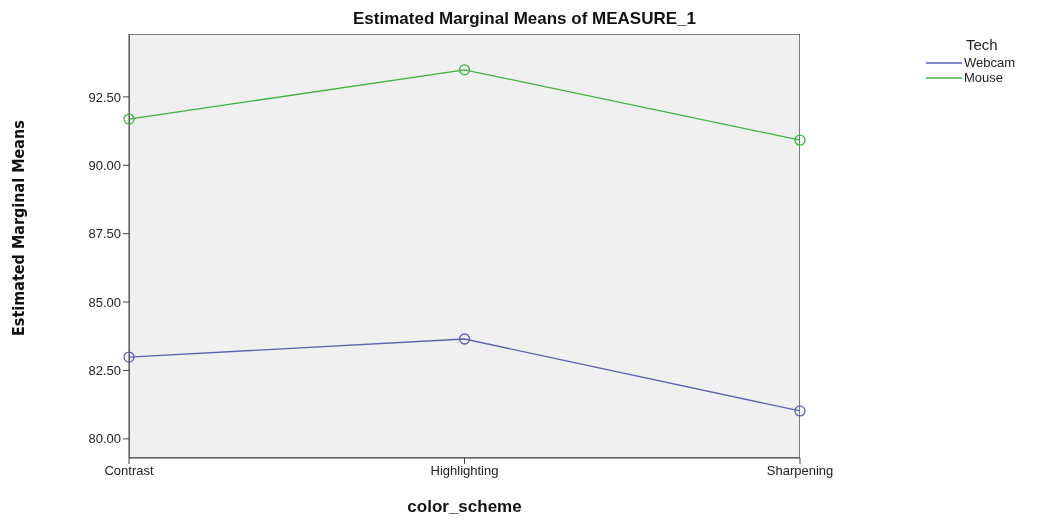  Describe the element at coordinates (990, 62) in the screenshot. I see `legend-label: Webcam` at that location.